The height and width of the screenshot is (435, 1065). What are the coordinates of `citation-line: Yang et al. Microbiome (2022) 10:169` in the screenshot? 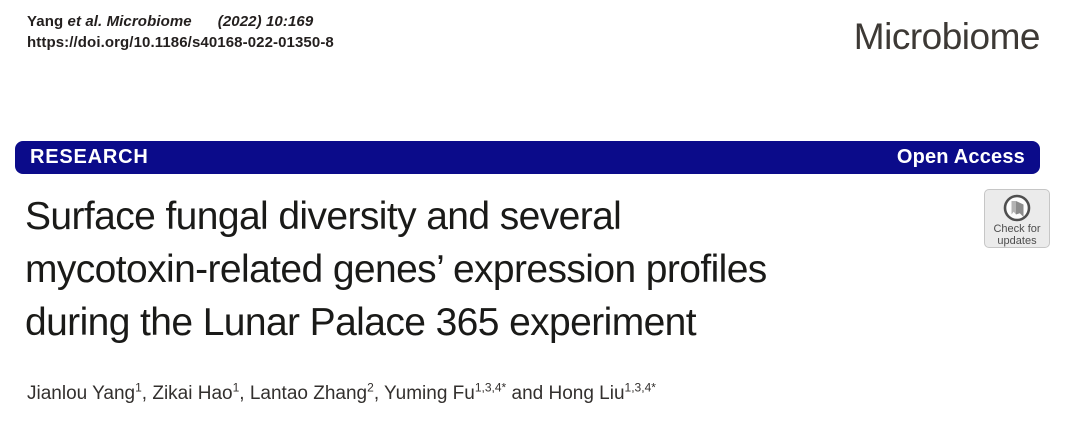 It's located at (180, 21).